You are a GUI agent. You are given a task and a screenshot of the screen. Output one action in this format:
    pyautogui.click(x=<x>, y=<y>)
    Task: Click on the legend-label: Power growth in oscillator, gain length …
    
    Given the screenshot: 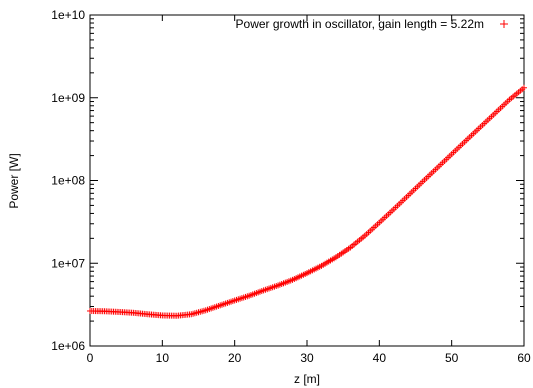 What is the action you would take?
    pyautogui.click(x=360, y=24)
    